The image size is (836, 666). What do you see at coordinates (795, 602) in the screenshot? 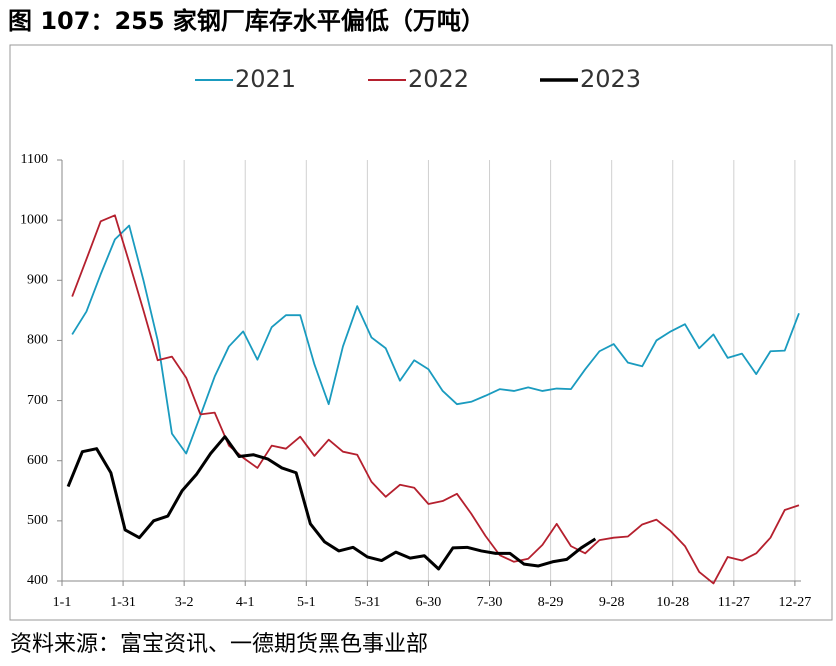
I see `x-tick-label: 12-27` at bounding box center [795, 602].